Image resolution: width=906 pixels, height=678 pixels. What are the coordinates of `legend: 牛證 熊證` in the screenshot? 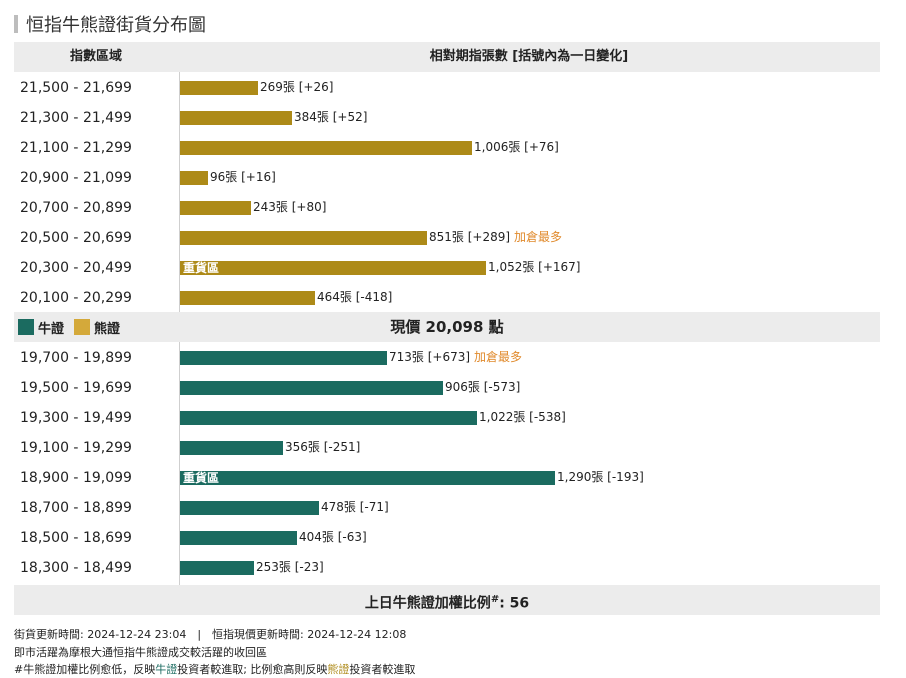 It's located at (74, 327).